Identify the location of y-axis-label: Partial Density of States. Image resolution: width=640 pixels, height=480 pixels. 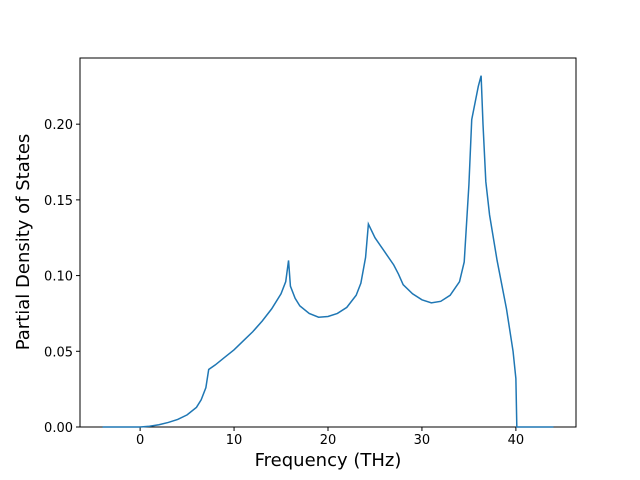
(23, 242).